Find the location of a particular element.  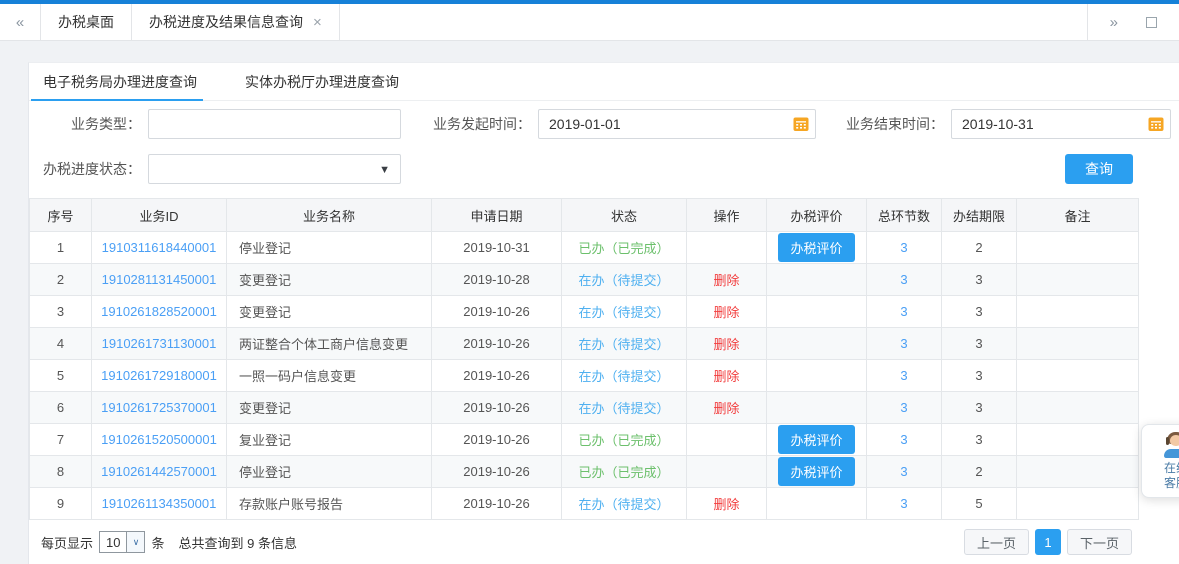

end-time-field-wrap is located at coordinates (1061, 124).